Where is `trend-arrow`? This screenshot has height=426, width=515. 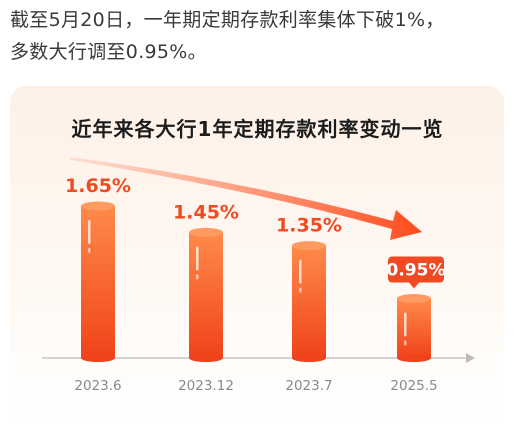 trend-arrow is located at coordinates (246, 198).